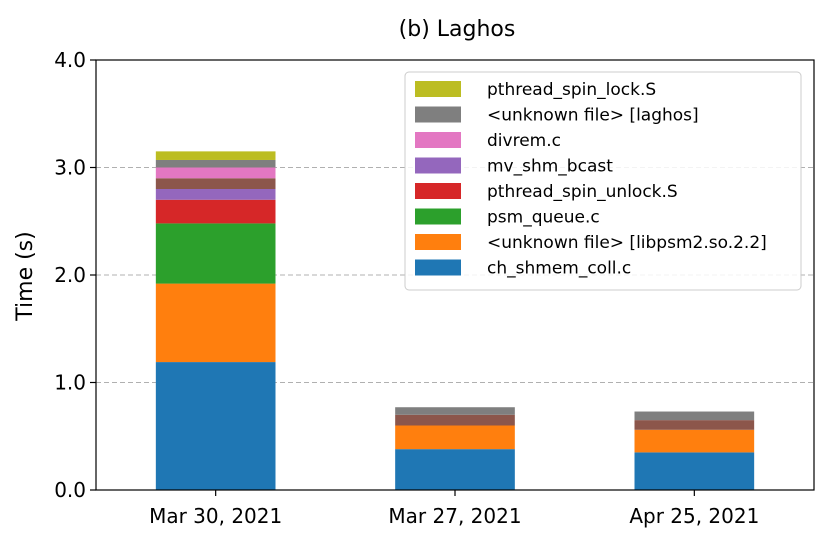  I want to click on y-tick-label-3: 3.0, so click(70, 168).